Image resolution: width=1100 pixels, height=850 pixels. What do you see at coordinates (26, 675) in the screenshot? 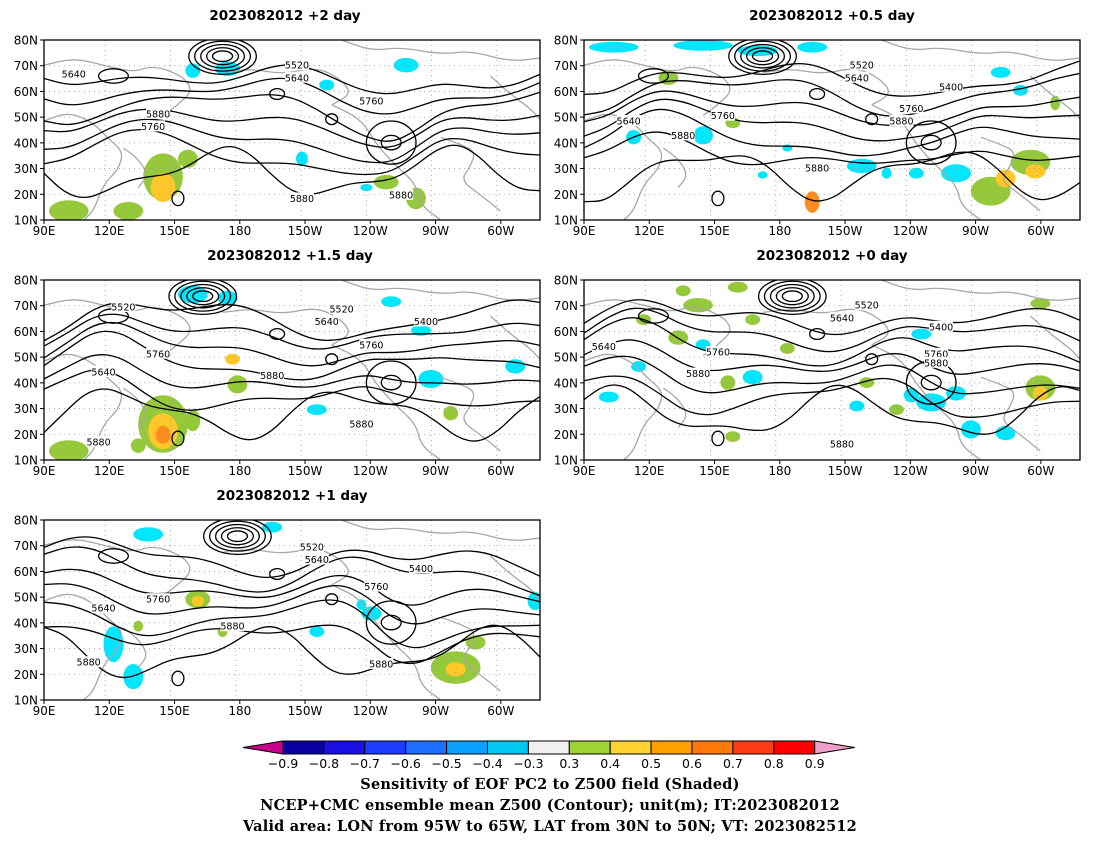
I see `lat-tick-label: 20N` at bounding box center [26, 675].